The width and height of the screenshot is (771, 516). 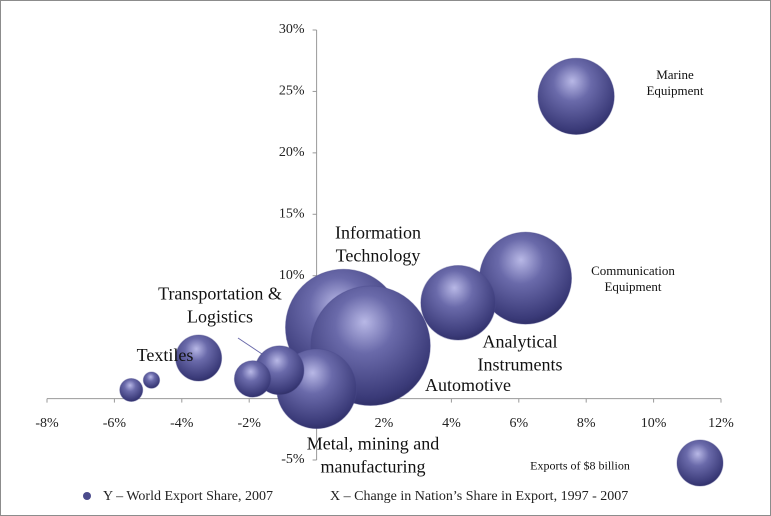 What do you see at coordinates (115, 423) in the screenshot?
I see `x-tick-label: -6%` at bounding box center [115, 423].